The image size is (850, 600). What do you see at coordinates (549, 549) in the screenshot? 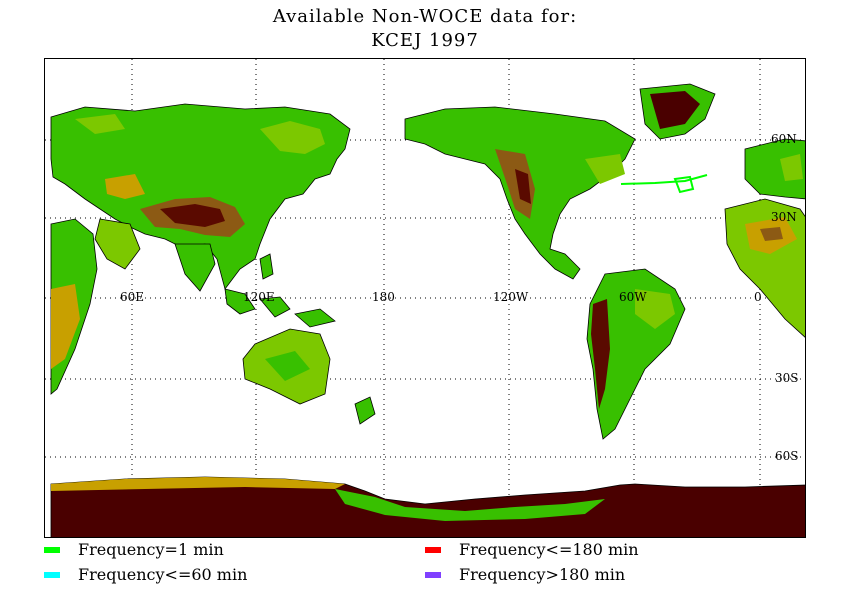
I see `legend-label: Frequency<=180 min` at bounding box center [549, 549].